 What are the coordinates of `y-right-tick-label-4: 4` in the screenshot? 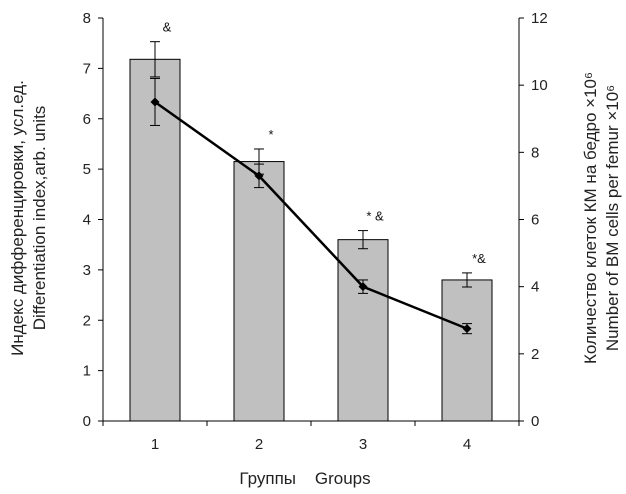 It's located at (535, 287).